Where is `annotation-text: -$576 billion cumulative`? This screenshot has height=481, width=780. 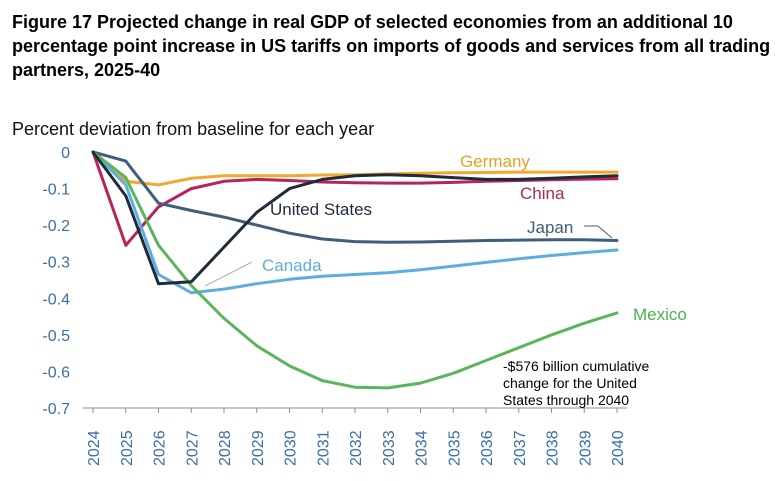 annotation-text: -$576 billion cumulative is located at coordinates (576, 366).